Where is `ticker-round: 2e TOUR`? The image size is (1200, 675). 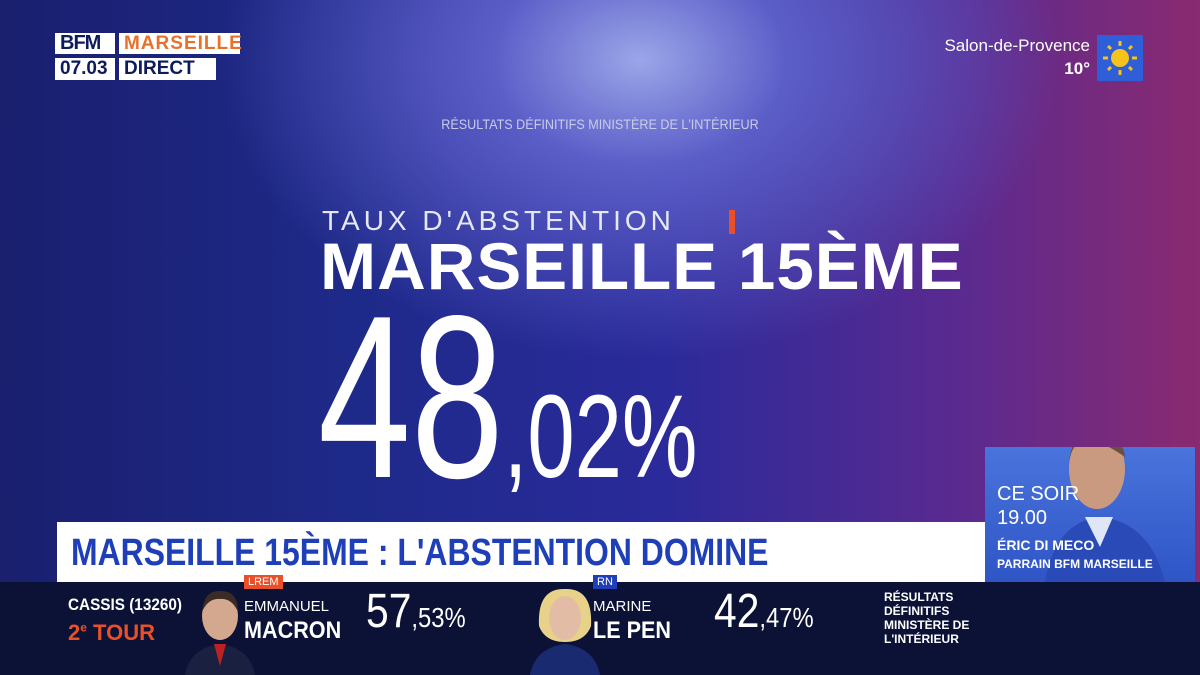
ticker-round: 2e TOUR is located at coordinates (111, 633).